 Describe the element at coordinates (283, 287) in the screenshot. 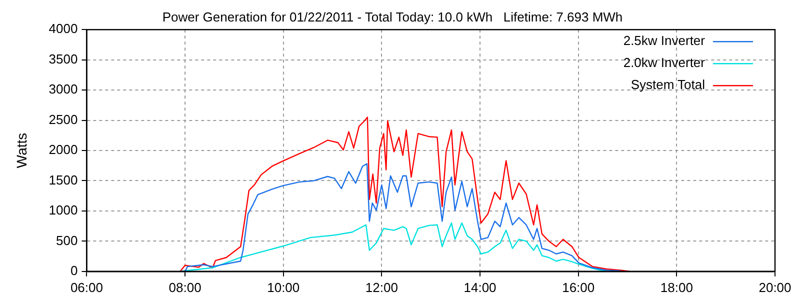

I see `x-tick-label: 10:00` at that location.